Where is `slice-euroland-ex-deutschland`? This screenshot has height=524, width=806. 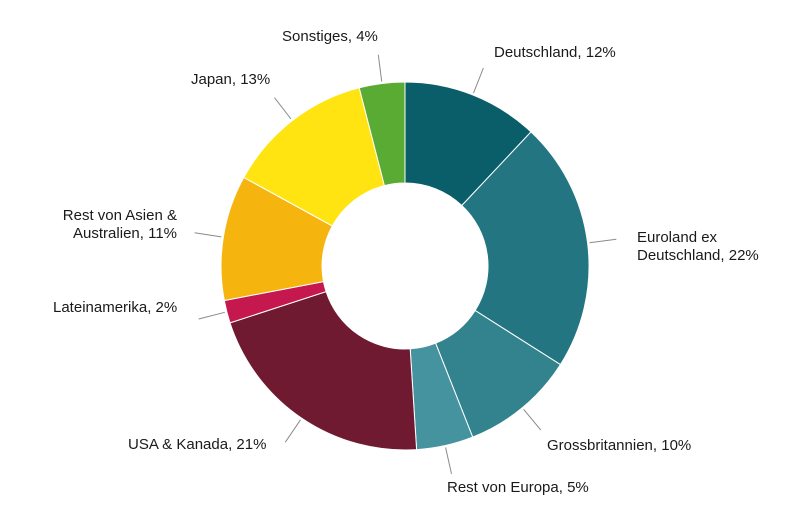 slice-euroland-ex-deutschland is located at coordinates (525, 248).